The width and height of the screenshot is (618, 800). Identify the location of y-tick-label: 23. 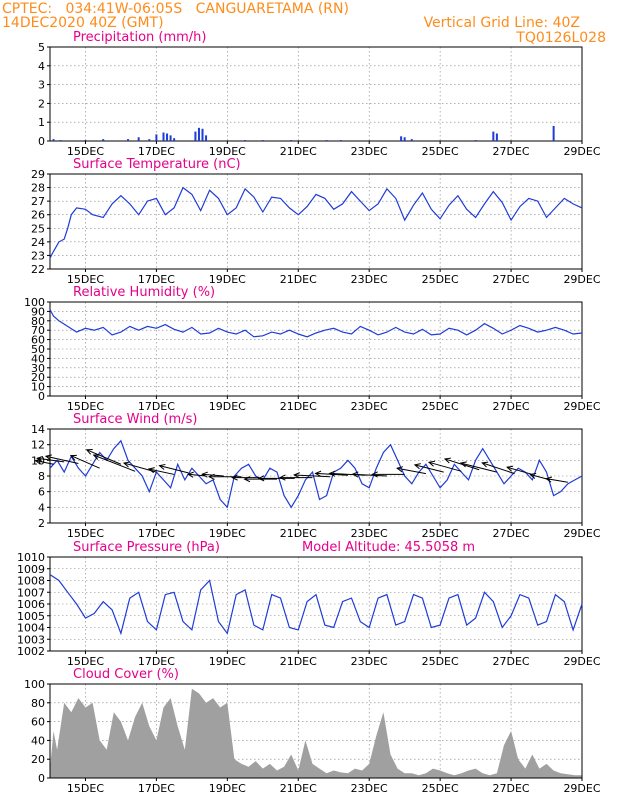
(38, 255).